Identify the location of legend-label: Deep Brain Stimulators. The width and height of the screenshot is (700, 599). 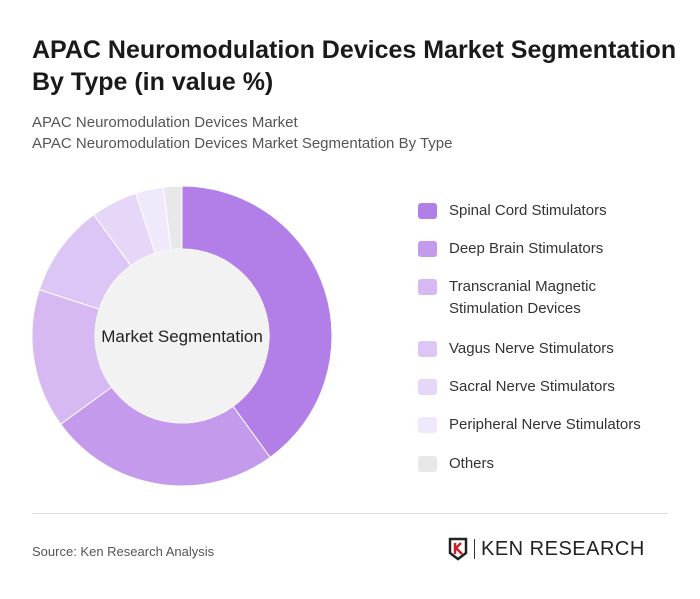
(526, 248).